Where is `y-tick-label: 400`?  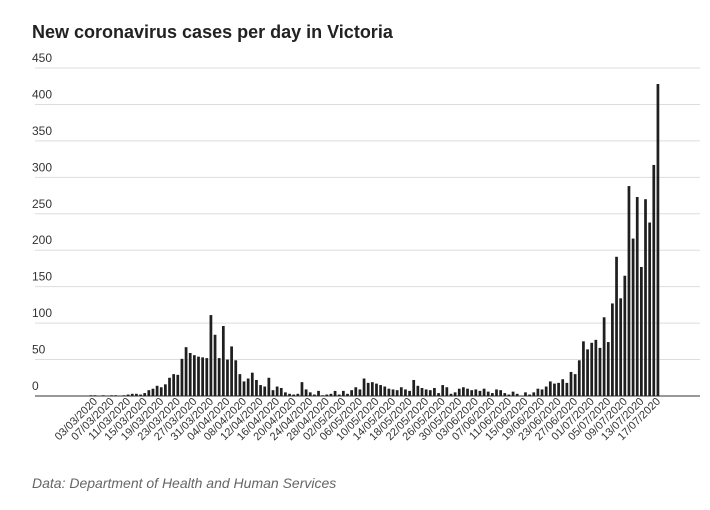 y-tick-label: 400 is located at coordinates (42, 94).